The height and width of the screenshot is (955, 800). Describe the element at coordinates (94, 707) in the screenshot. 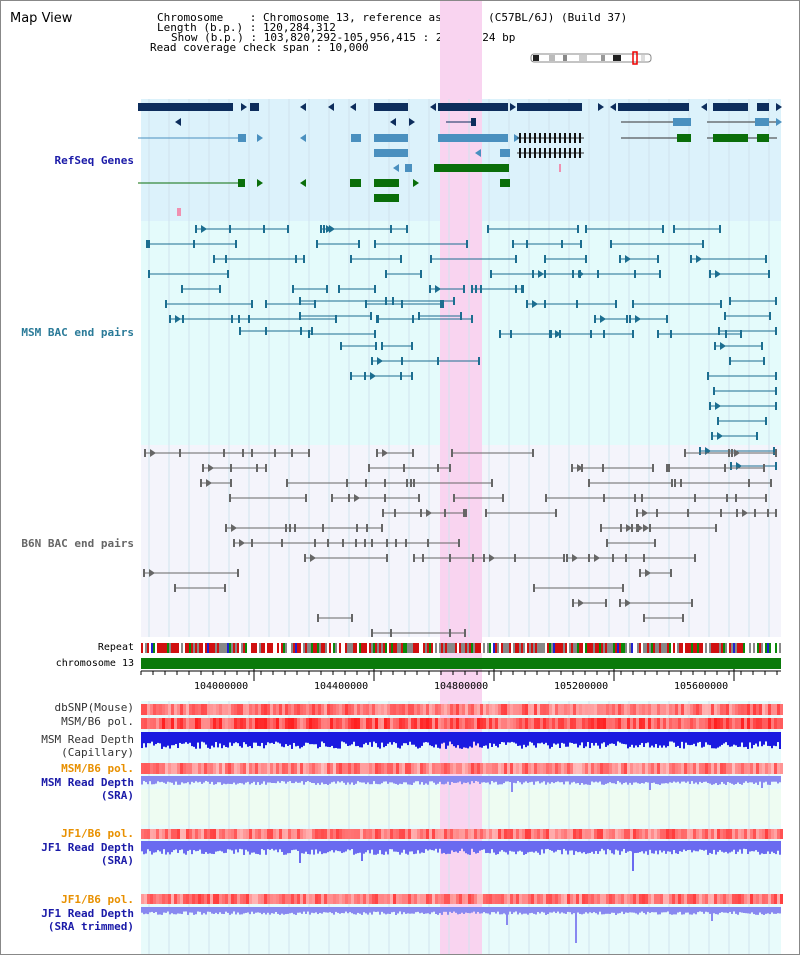

I see `track-label-dbsnp: dbSNP(Mouse)` at that location.